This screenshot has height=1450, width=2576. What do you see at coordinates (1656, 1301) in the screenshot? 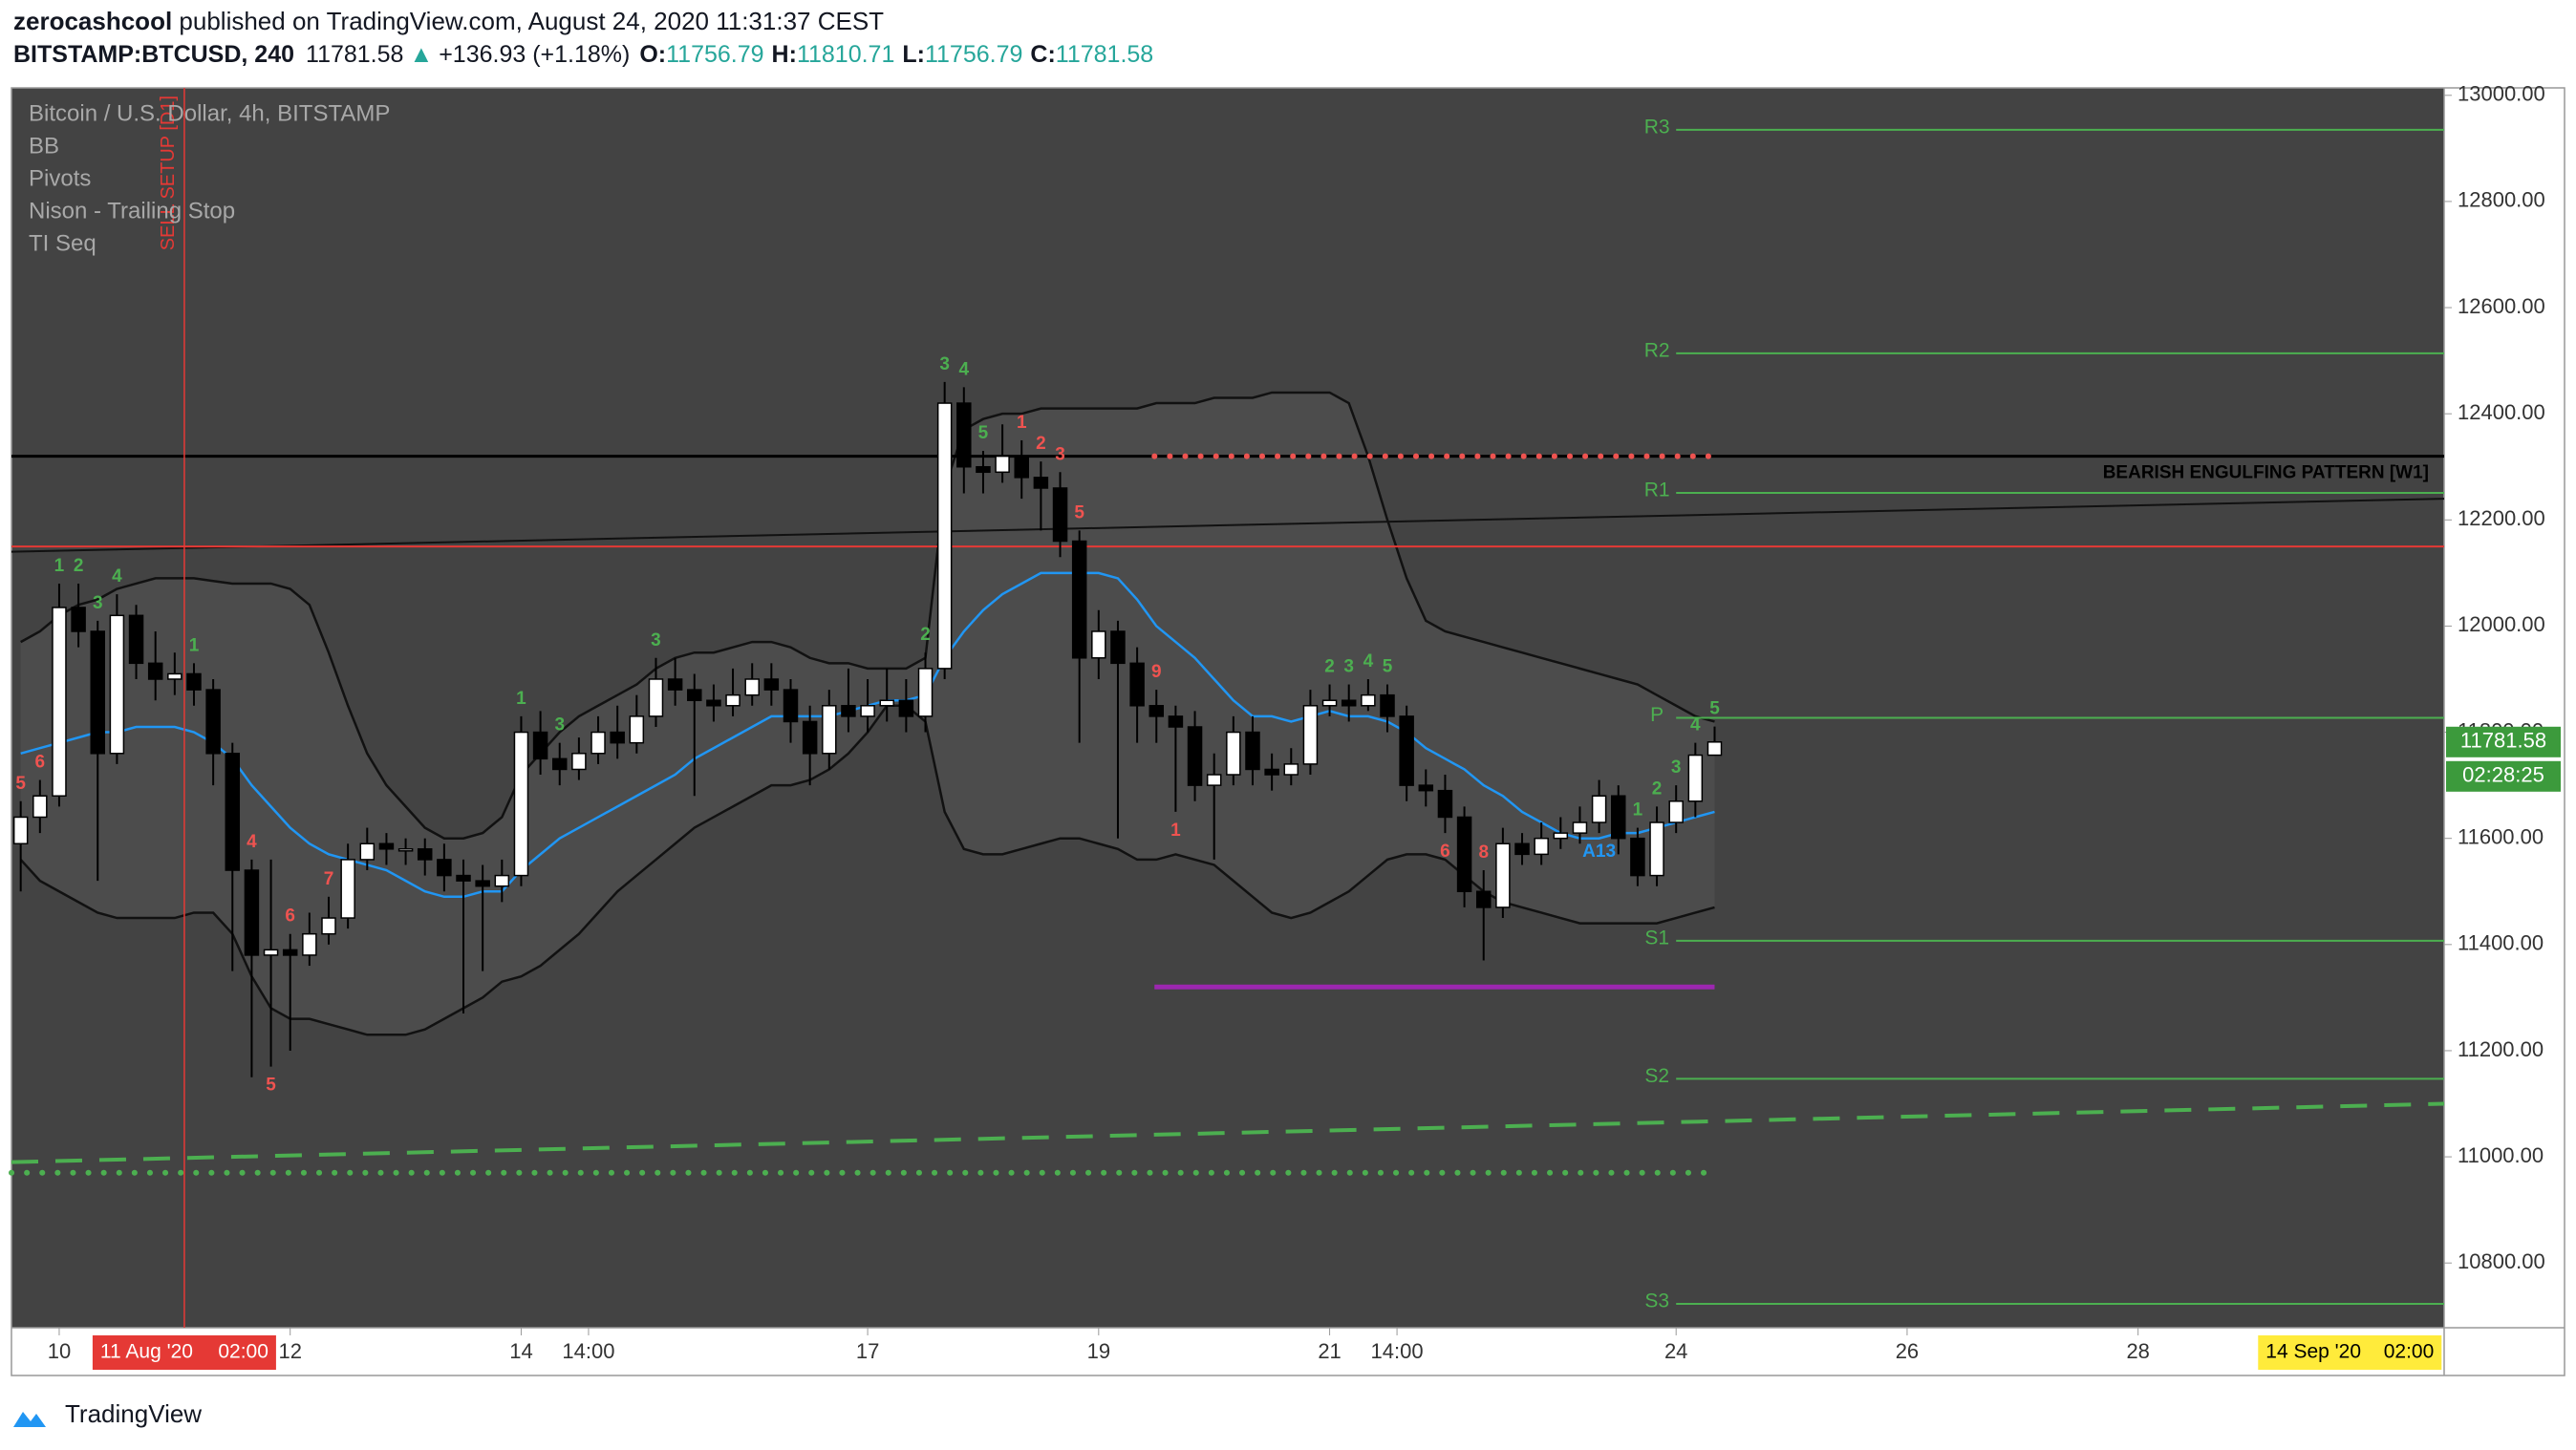
I see `pivot-label: S3` at bounding box center [1656, 1301].